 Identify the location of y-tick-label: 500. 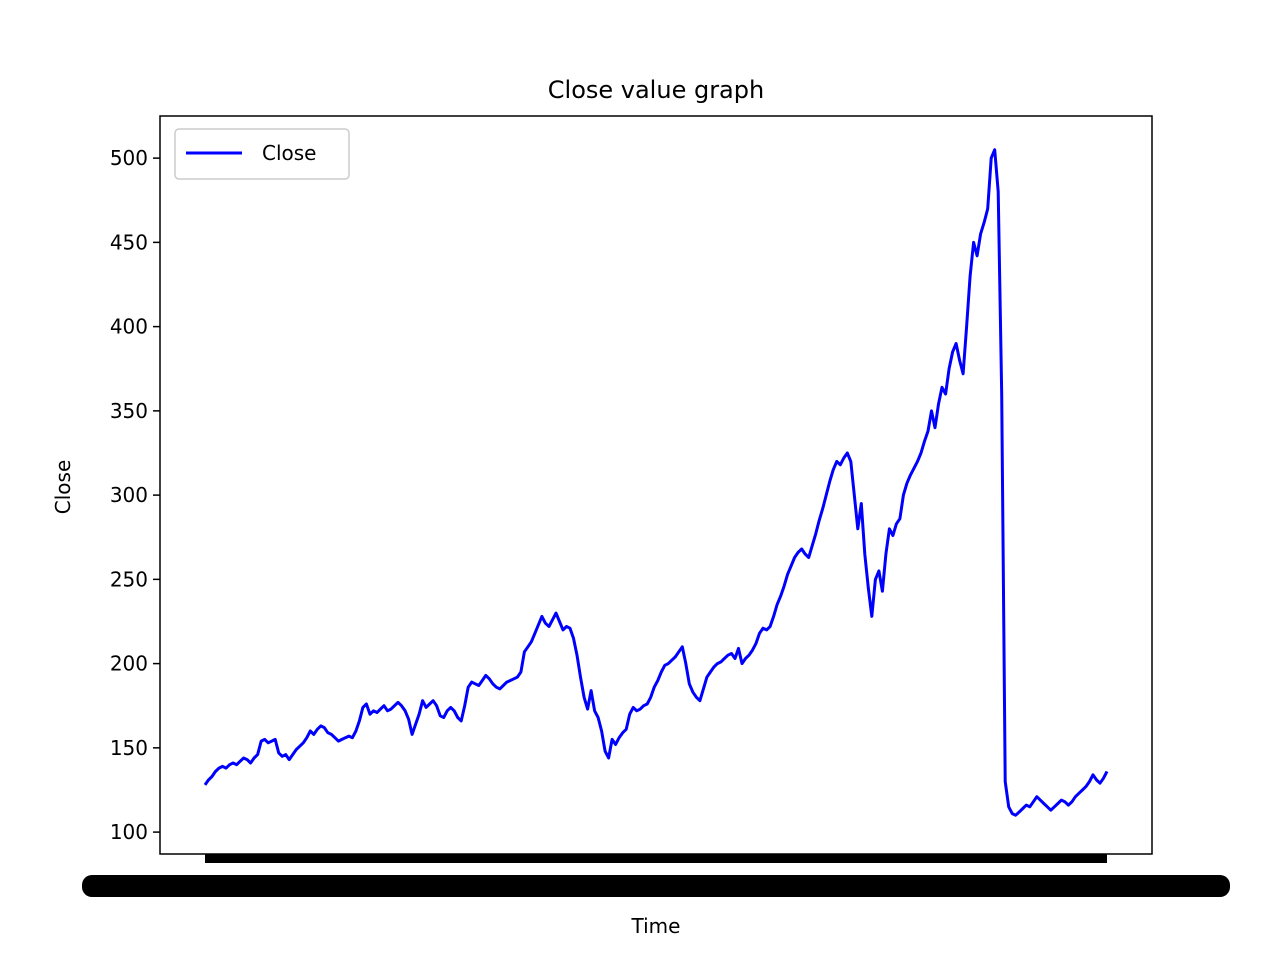
(129, 158).